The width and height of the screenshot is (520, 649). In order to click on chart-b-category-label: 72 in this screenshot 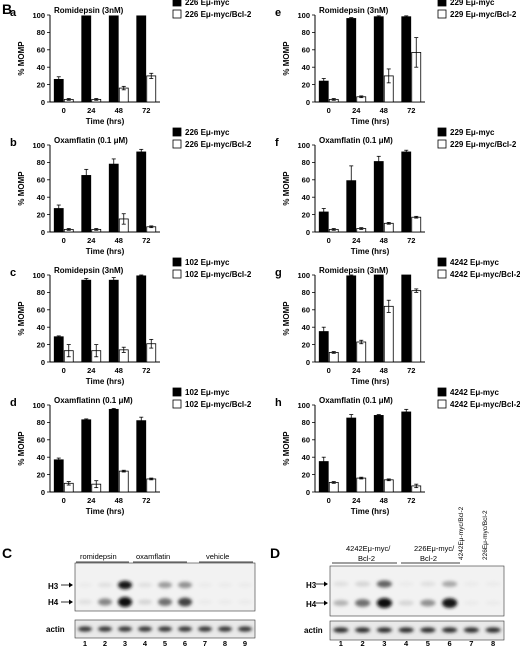, I will do `click(146, 240)`.